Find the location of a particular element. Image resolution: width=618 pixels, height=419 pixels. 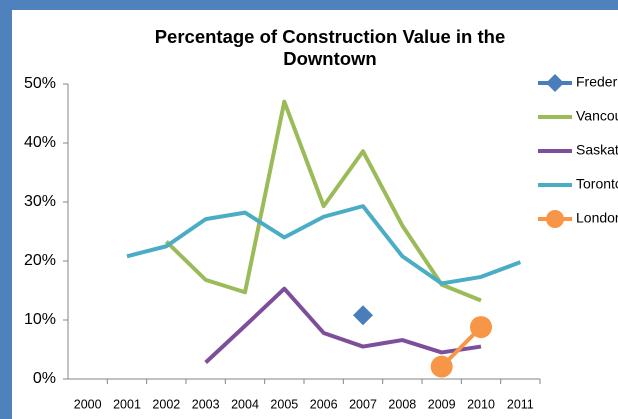

x-tick-label: 2003 is located at coordinates (206, 404).